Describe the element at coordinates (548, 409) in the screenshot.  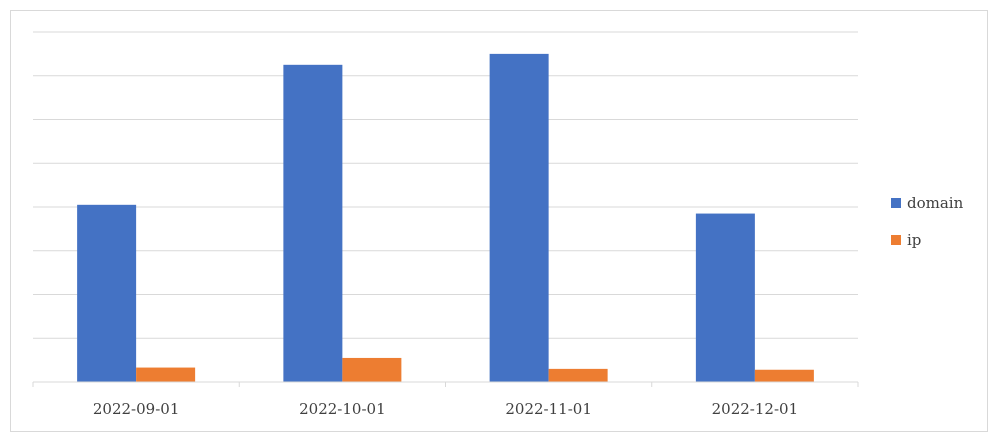
I see `x-tick-label: 2022-11-01` at that location.